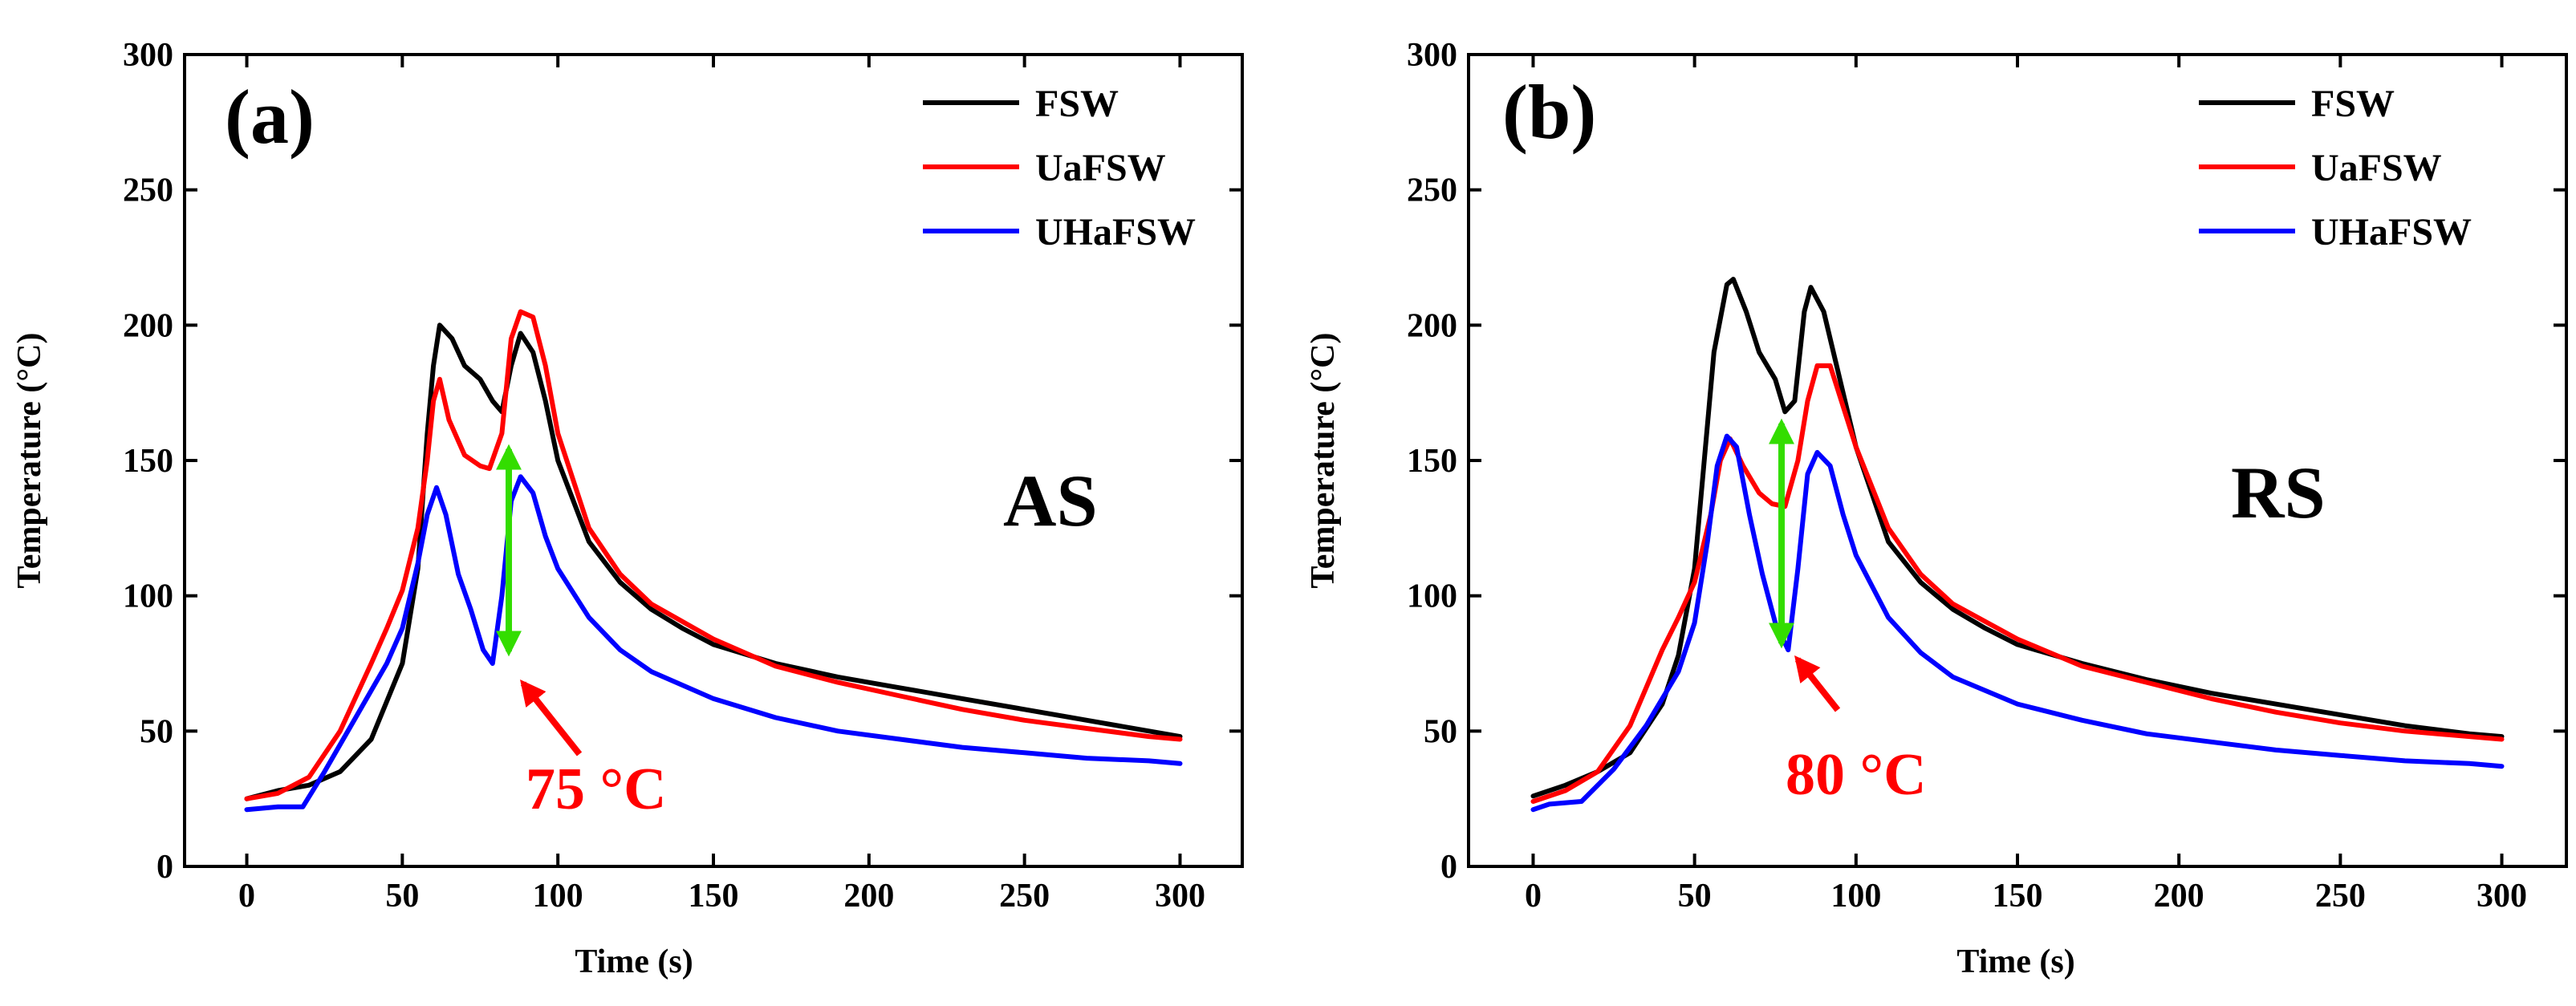 The height and width of the screenshot is (1006, 2576). What do you see at coordinates (1440, 732) in the screenshot?
I see `y-tick-label-b-1: 50` at bounding box center [1440, 732].